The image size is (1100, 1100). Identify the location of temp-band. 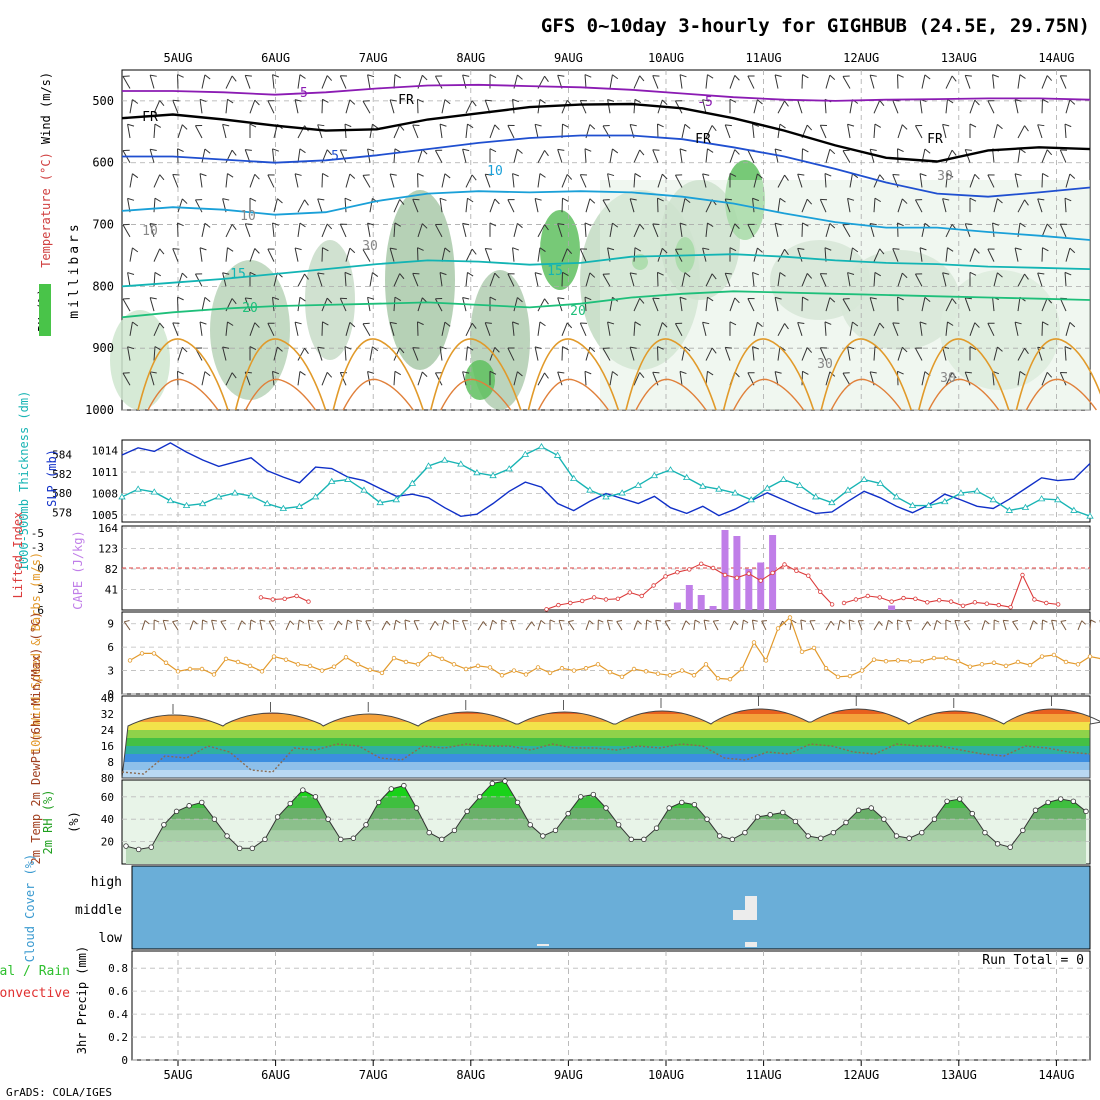
(606, 758).